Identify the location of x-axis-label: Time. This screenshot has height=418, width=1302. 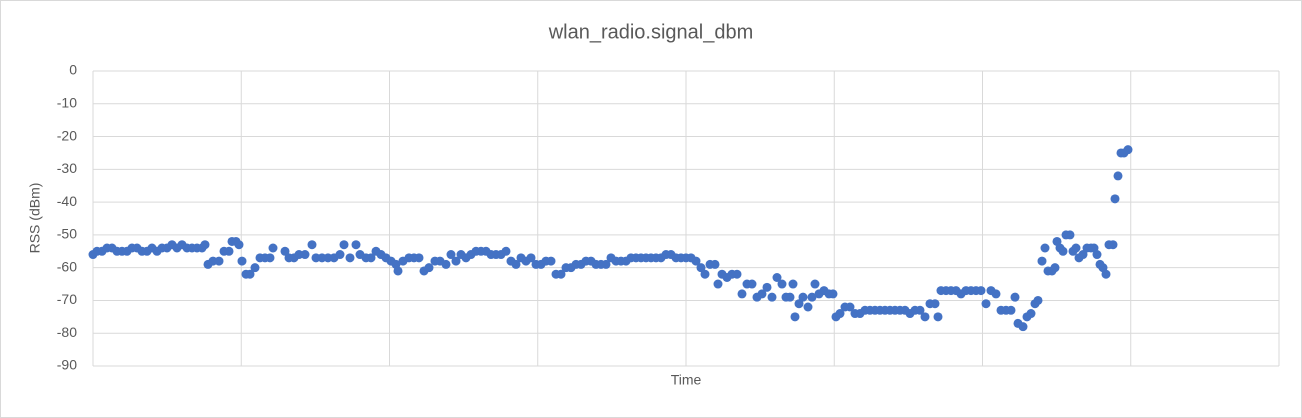
(686, 380).